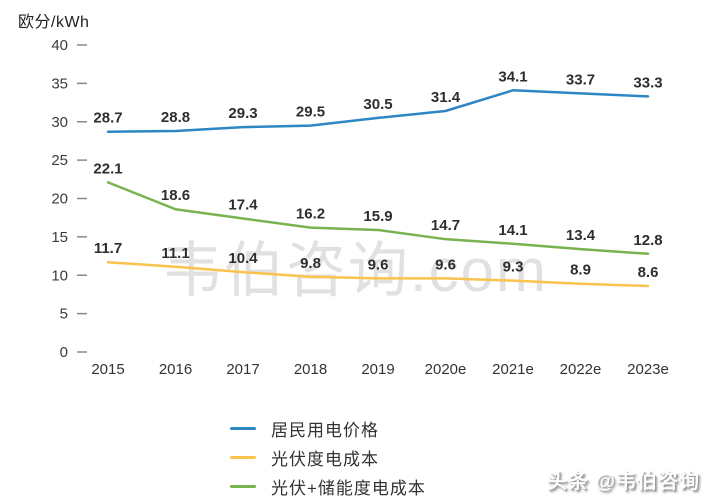 The width and height of the screenshot is (710, 500). Describe the element at coordinates (59, 237) in the screenshot. I see `svg-text: 15` at that location.